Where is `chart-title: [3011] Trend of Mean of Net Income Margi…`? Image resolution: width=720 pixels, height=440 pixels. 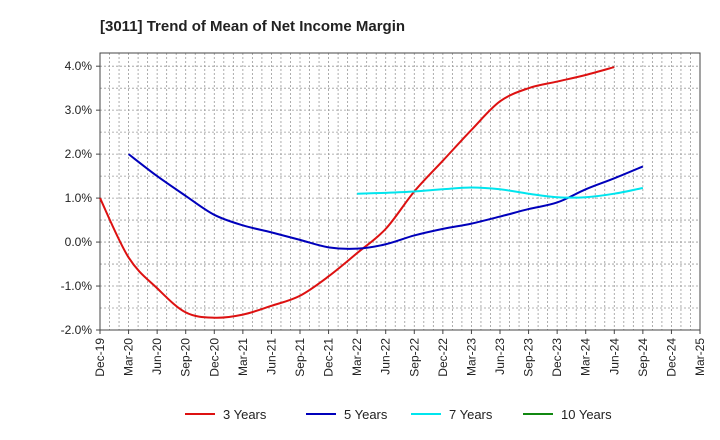
chart-title: [3011] Trend of Mean of Net Income Margi… is located at coordinates (252, 26).